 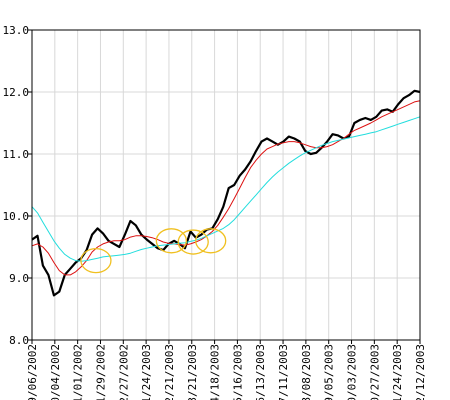 I want to click on x-tick-label: 11/01/2002, so click(x=78, y=372).